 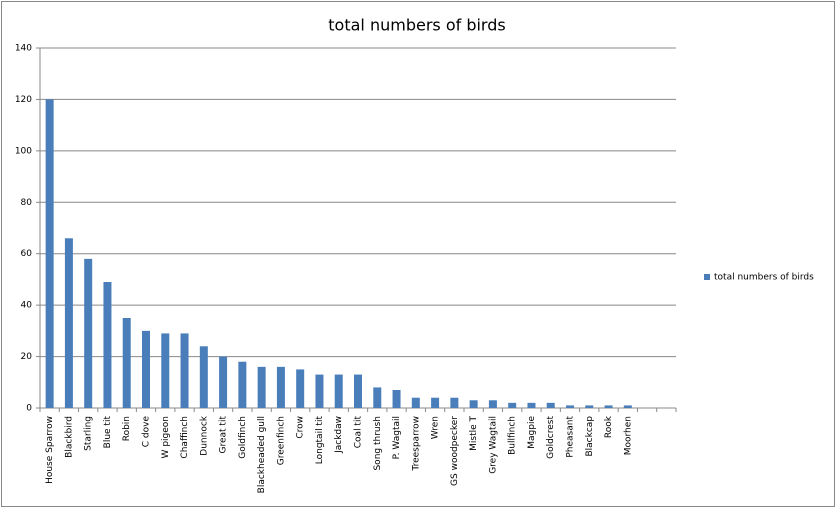 I want to click on x-tick-label: Starling, so click(x=89, y=433).